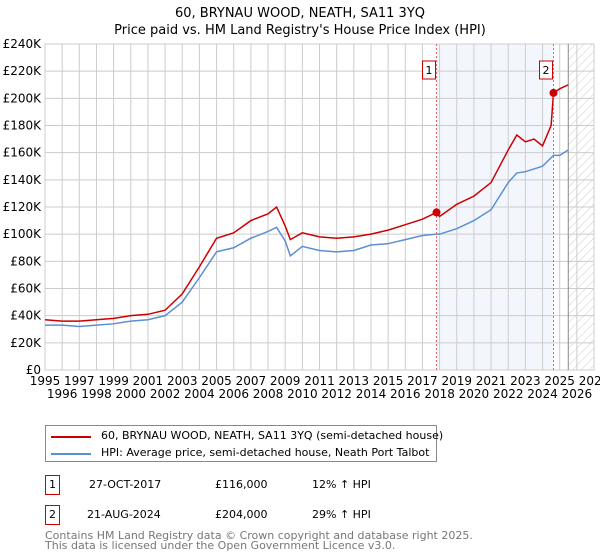 The height and width of the screenshot is (560, 600). I want to click on sale-row: 1 27-OCT-2017 £116,000 12% ↑ HPI, so click(245, 485).